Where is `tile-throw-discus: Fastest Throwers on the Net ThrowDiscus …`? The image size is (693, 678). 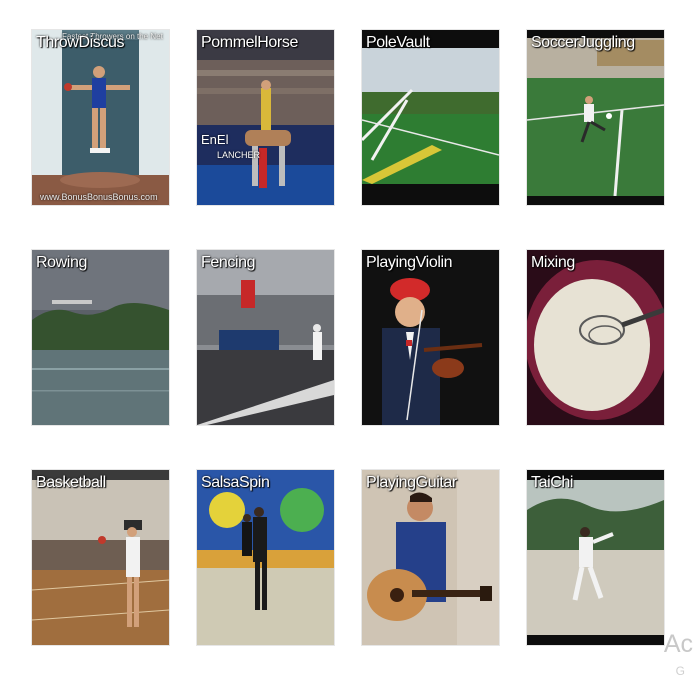 tile-throw-discus: Fastest Throwers on the Net ThrowDiscus … is located at coordinates (100, 117).